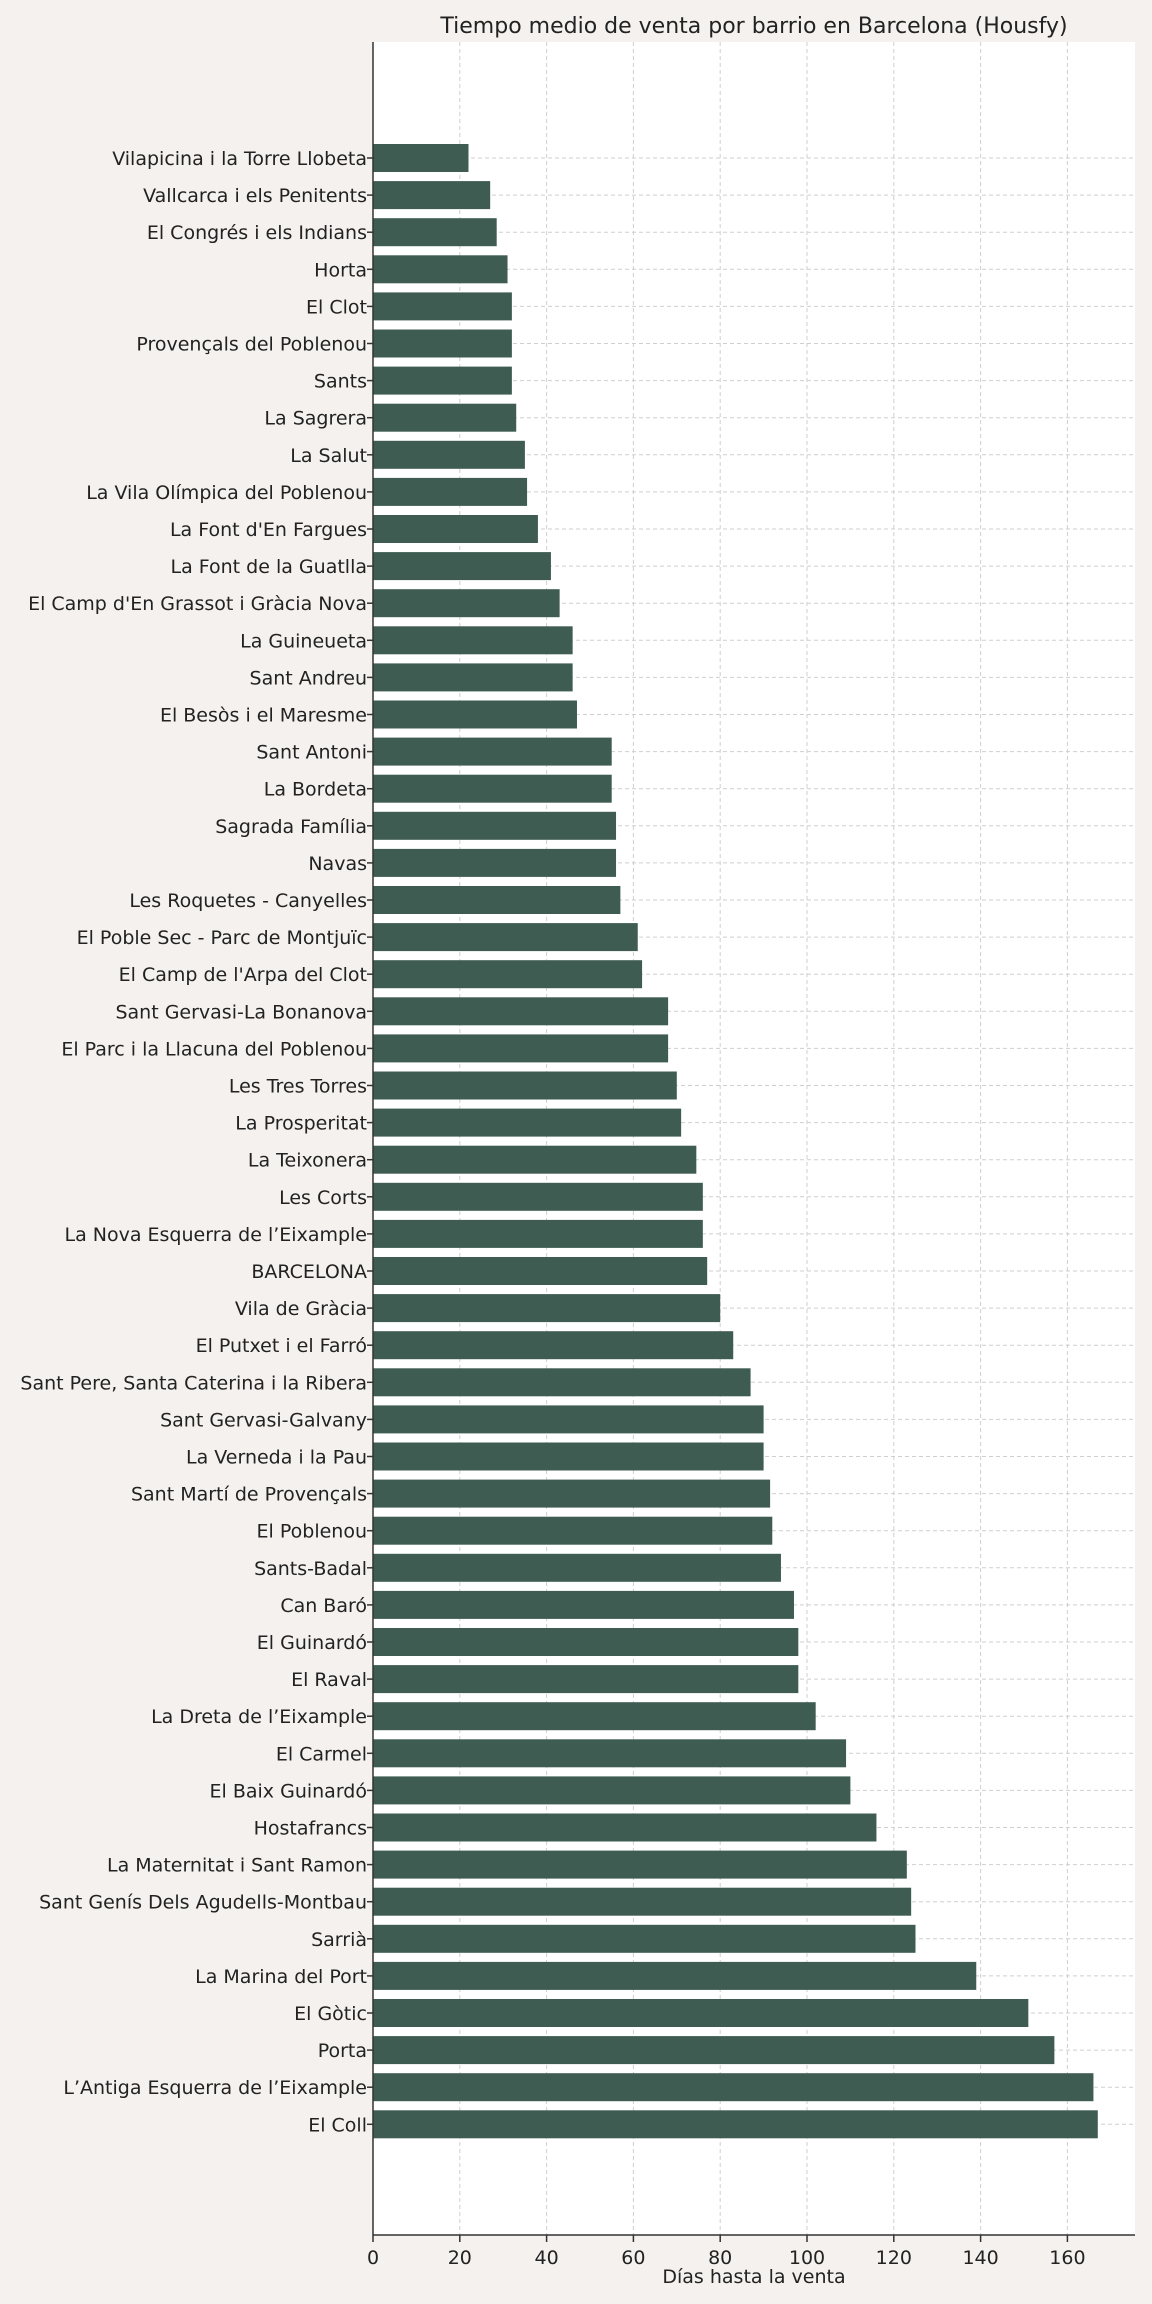 Image resolution: width=1152 pixels, height=2304 pixels. I want to click on x-tick-label: 0, so click(373, 2258).